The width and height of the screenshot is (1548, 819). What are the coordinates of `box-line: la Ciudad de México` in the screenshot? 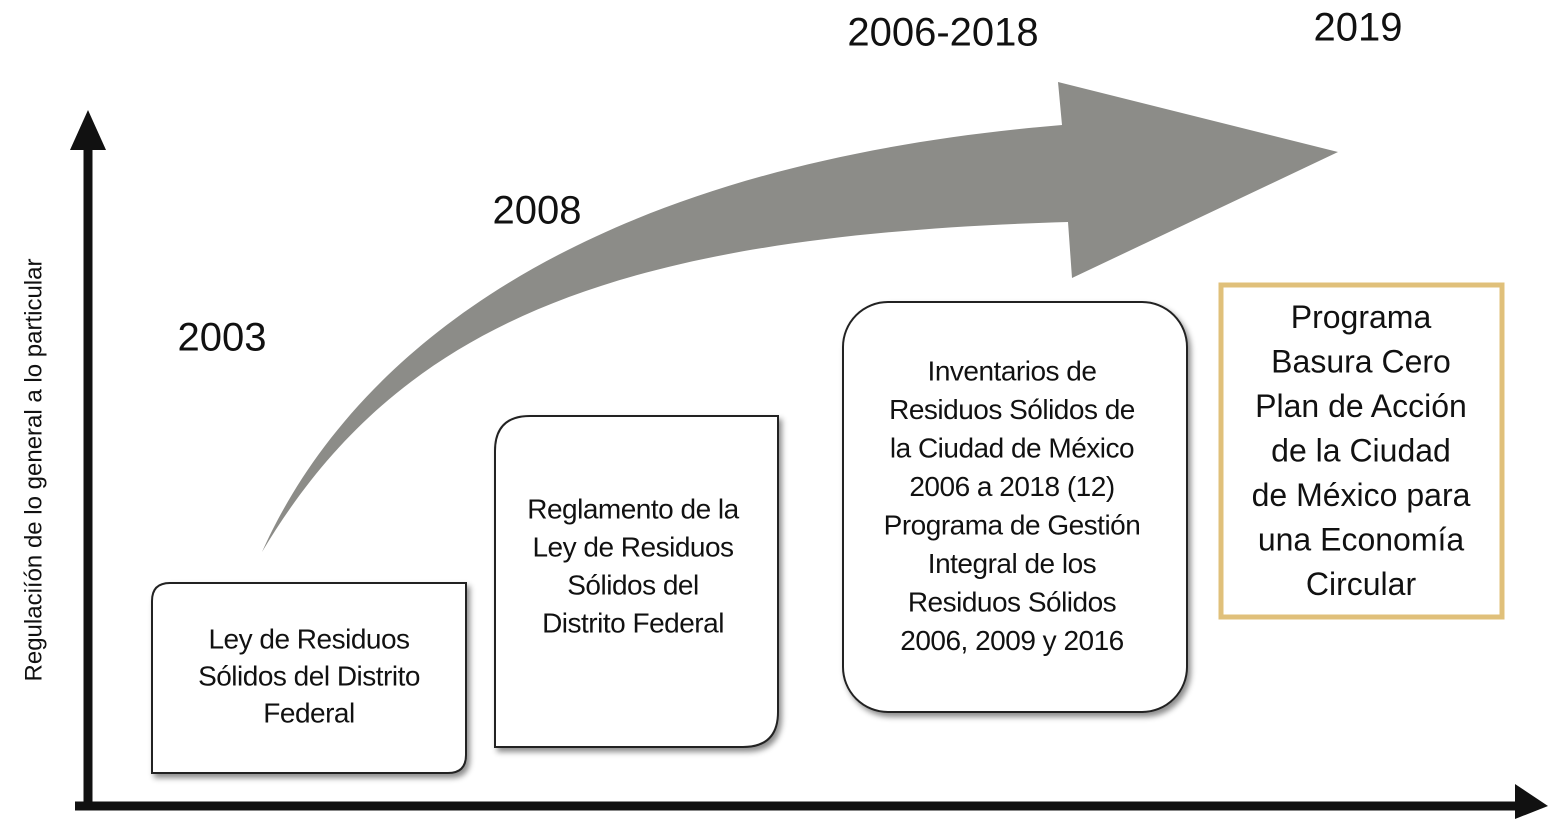 It's located at (1012, 448).